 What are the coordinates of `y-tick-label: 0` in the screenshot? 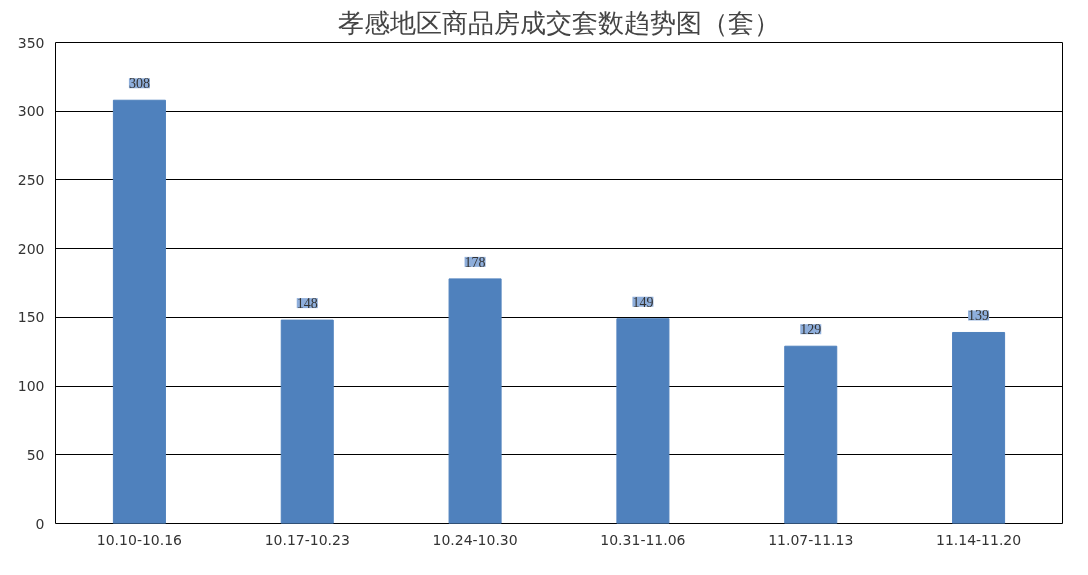 It's located at (40, 523).